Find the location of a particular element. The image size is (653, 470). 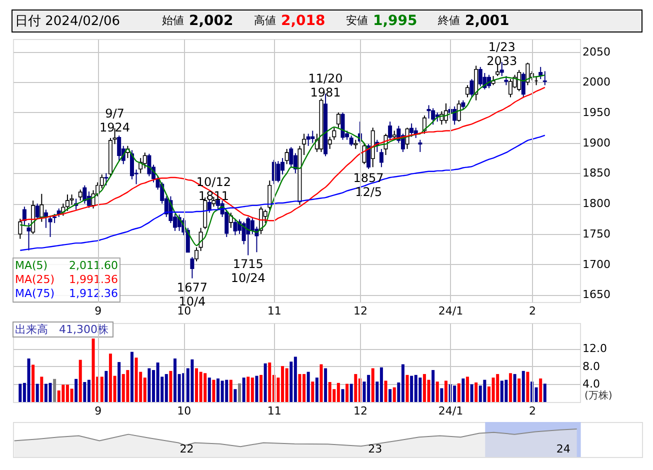

annotation: 11/20 1981 is located at coordinates (325, 86).